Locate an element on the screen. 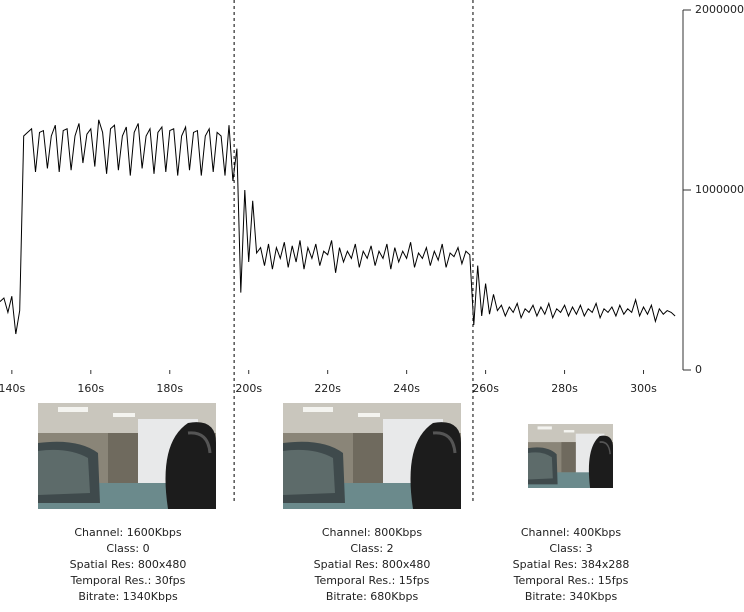  y-tick-label: 0 is located at coordinates (698, 369).